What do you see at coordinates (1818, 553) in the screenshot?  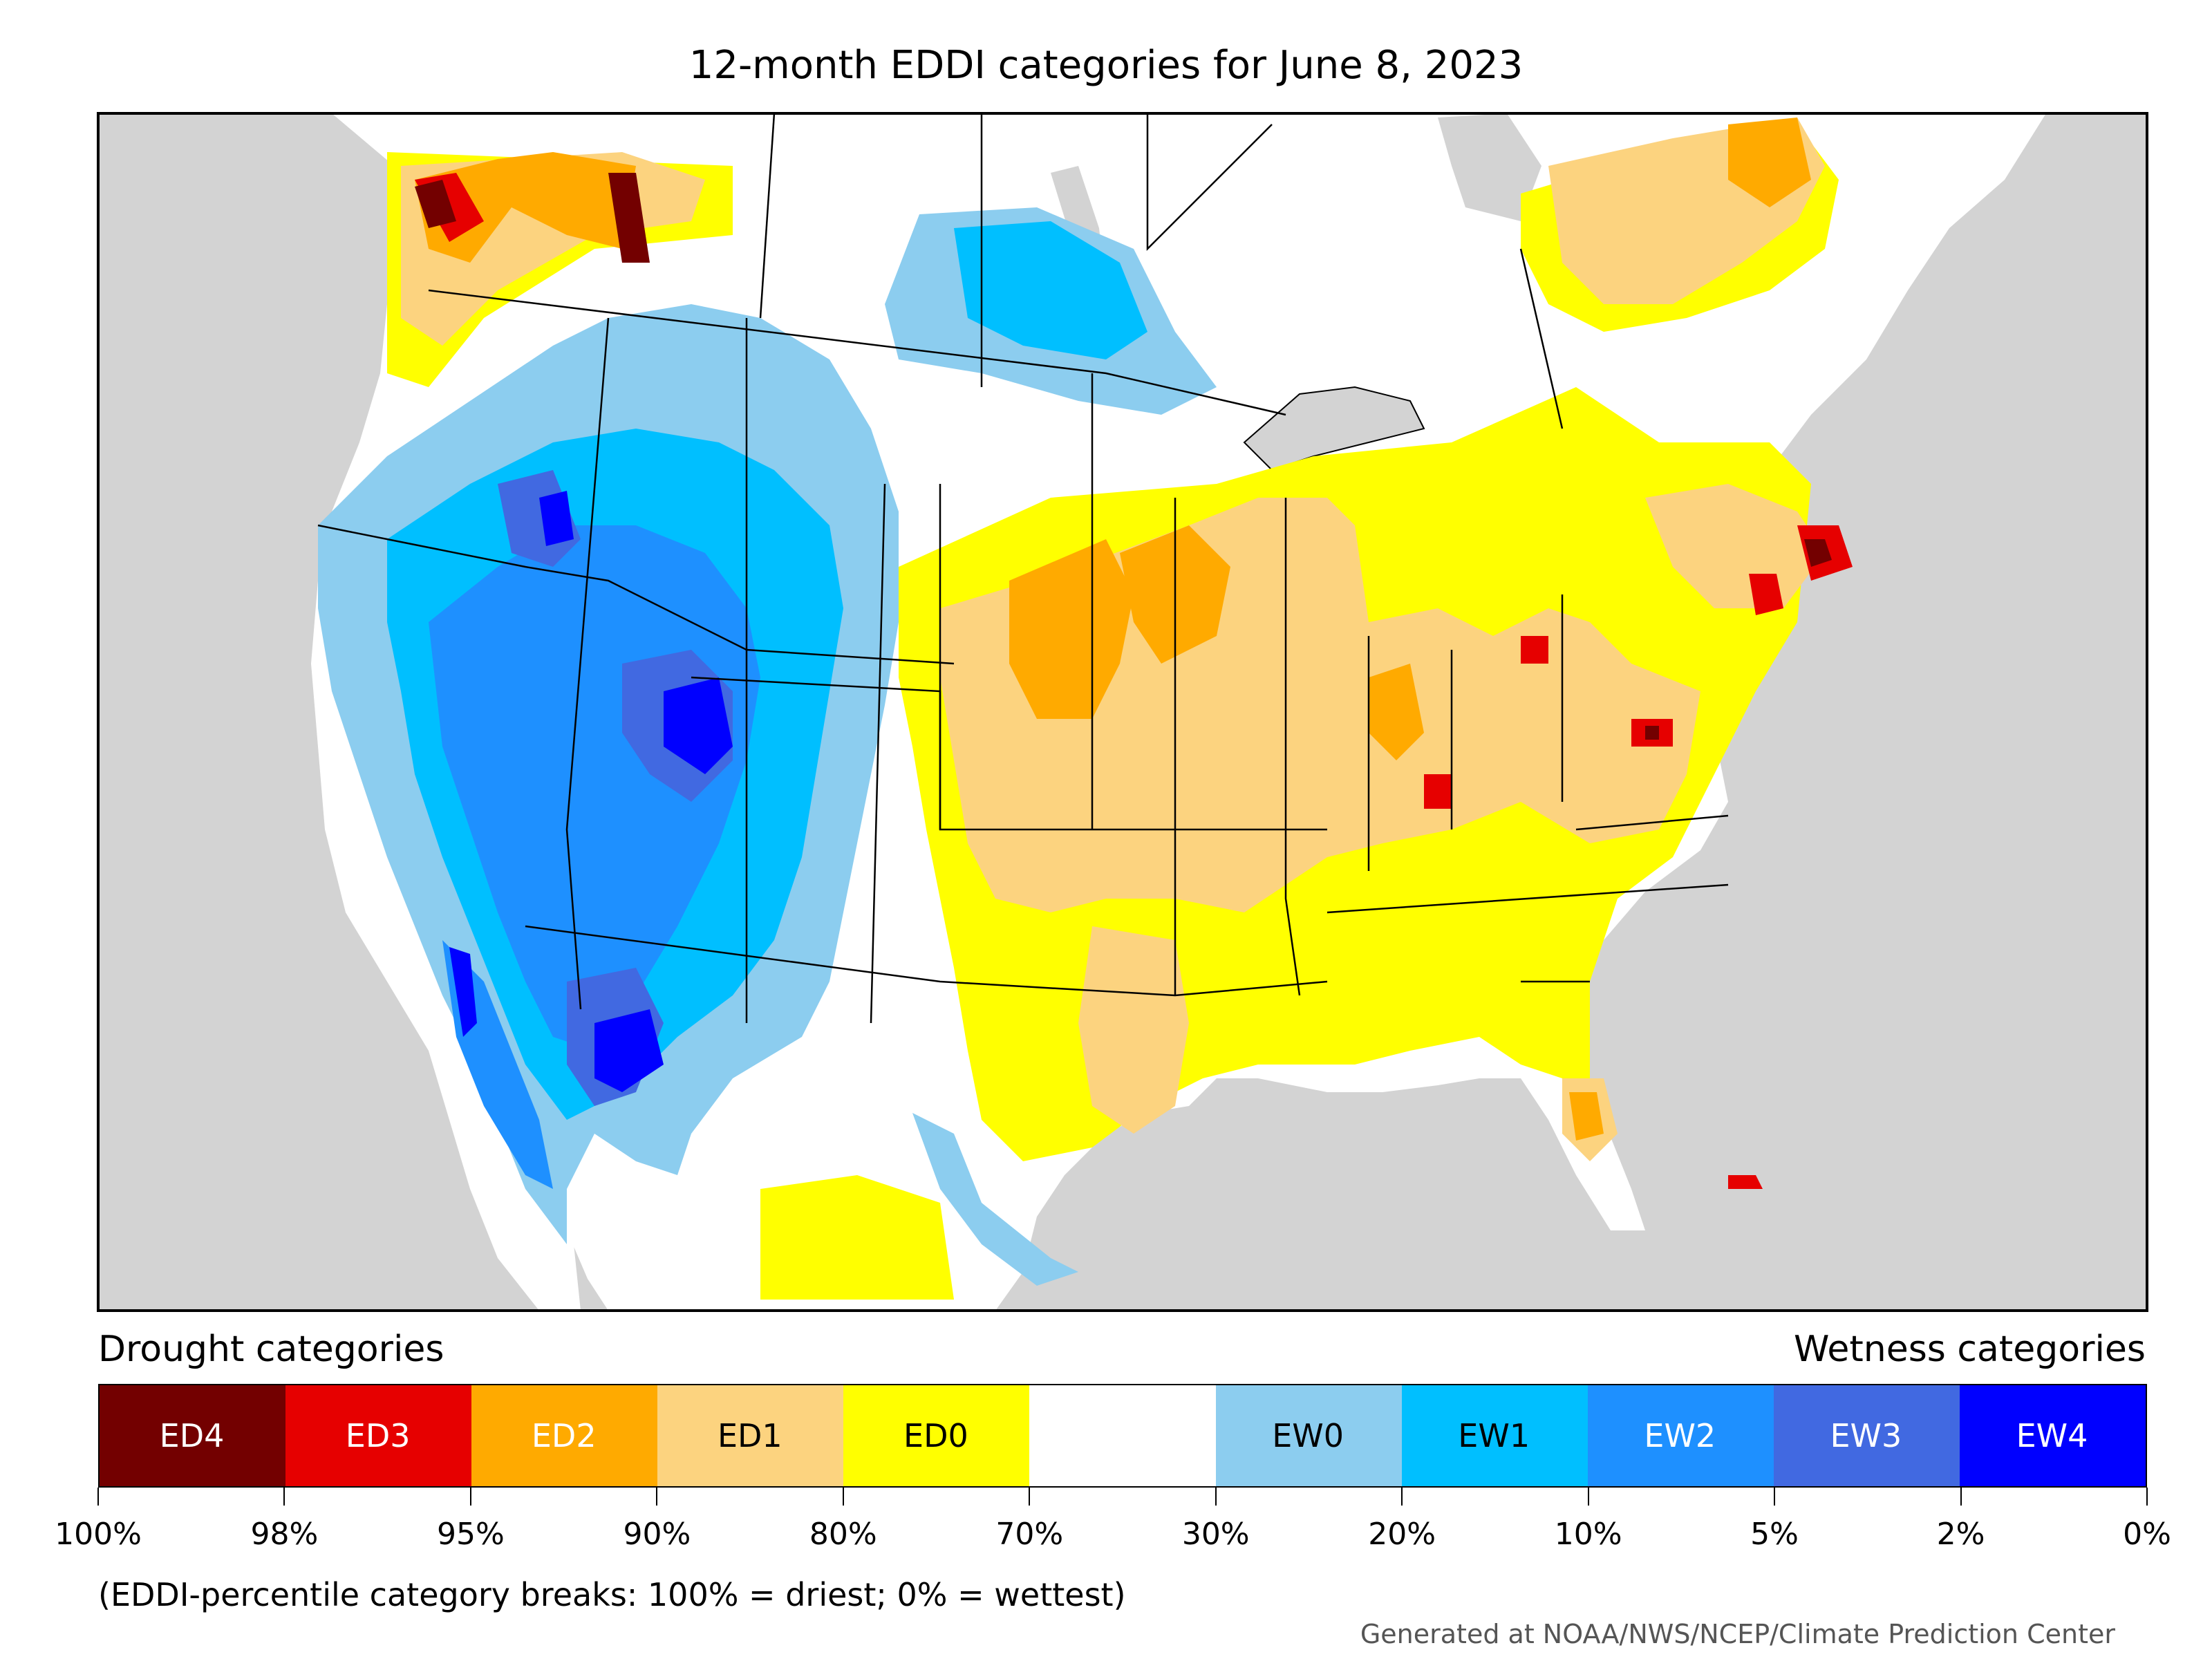 I see `region-ed4-massachusetts` at bounding box center [1818, 553].